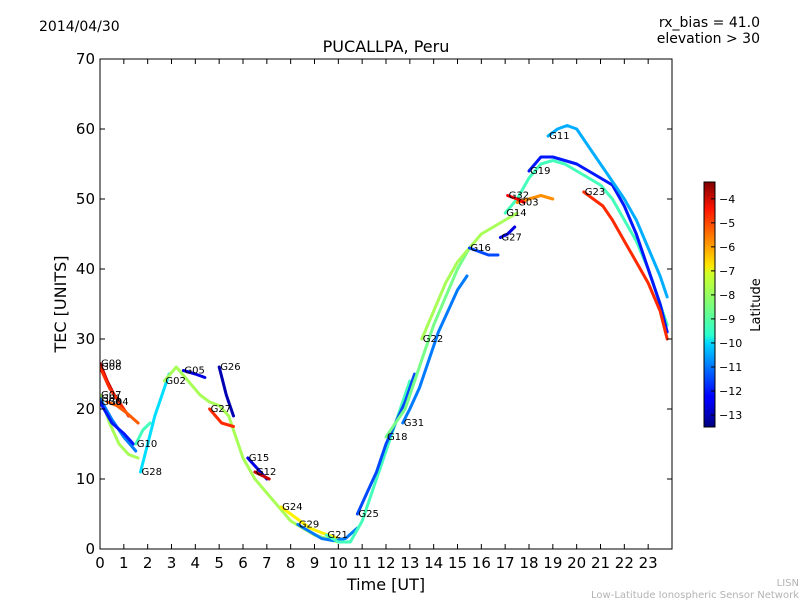  What do you see at coordinates (338, 563) in the screenshot?
I see `x-tick-label-10: 10` at bounding box center [338, 563].